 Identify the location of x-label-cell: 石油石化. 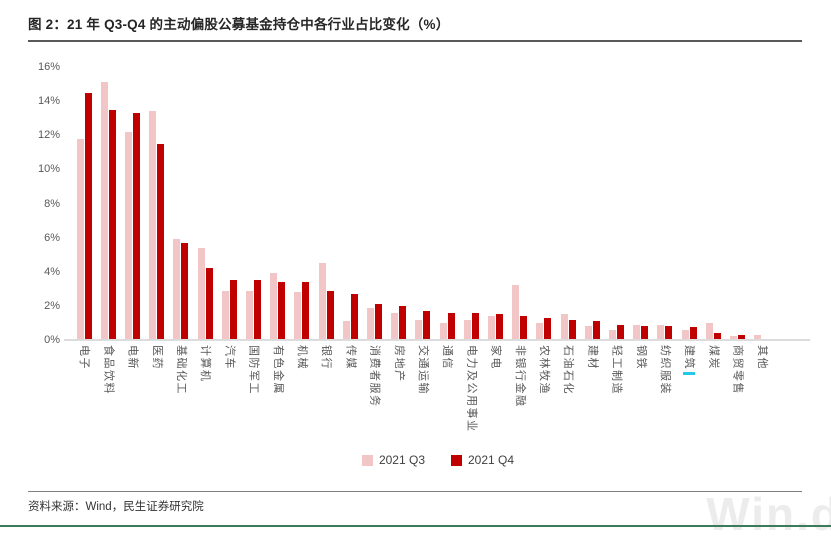
(568, 397).